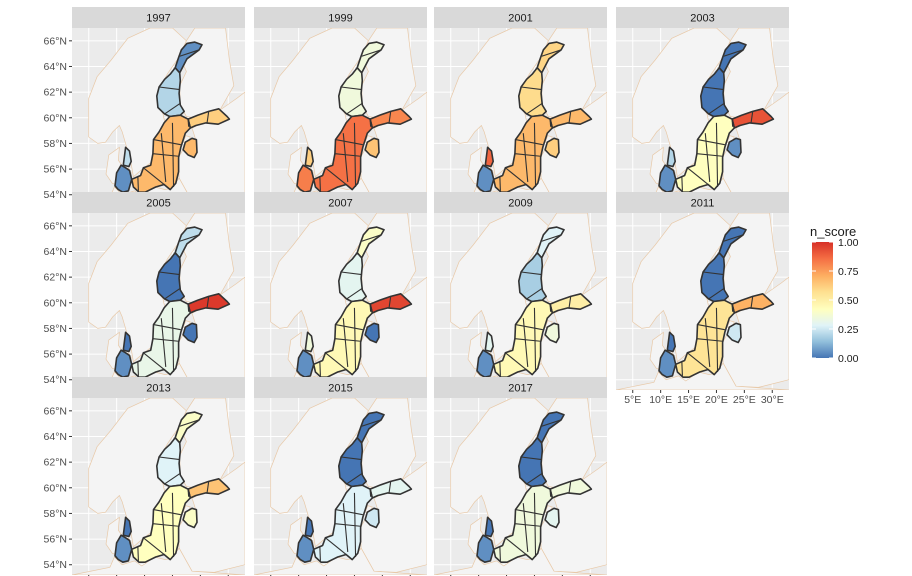 The image size is (912, 576). What do you see at coordinates (702, 106) in the screenshot?
I see `facet-2003: 2003` at bounding box center [702, 106].